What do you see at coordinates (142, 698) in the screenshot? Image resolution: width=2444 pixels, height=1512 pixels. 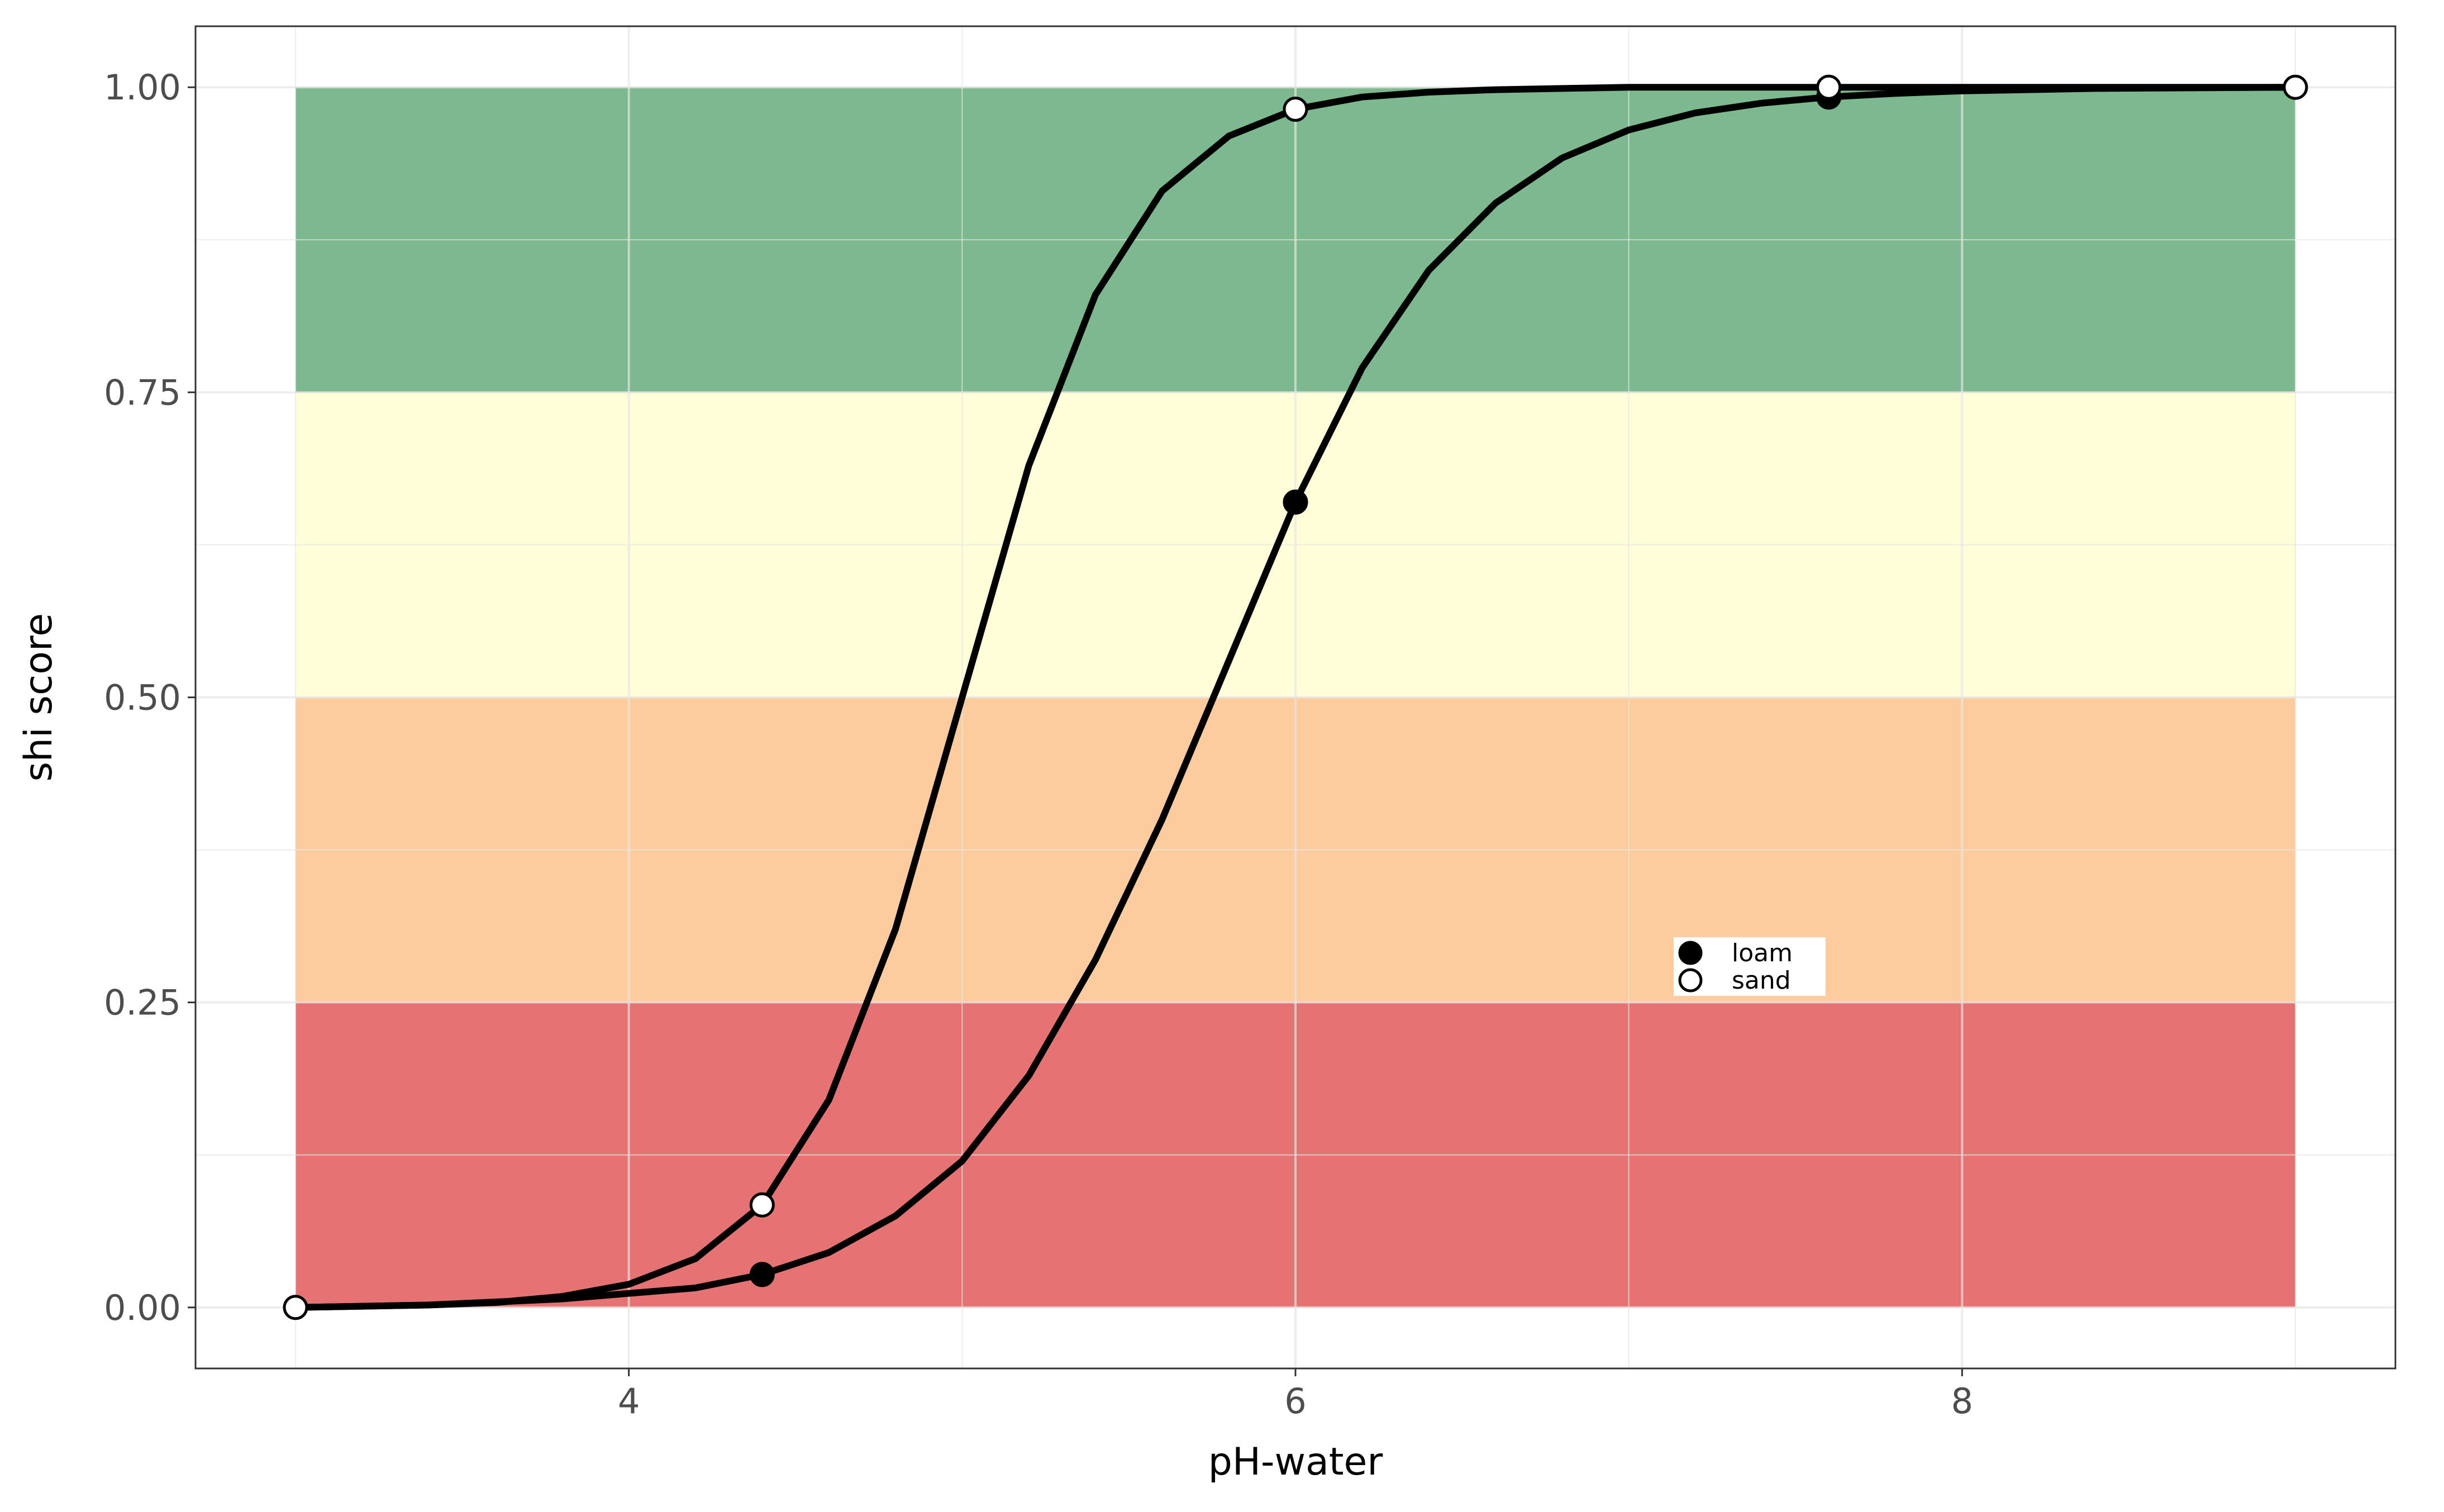 I see `y-tick-label: 0.50` at bounding box center [142, 698].